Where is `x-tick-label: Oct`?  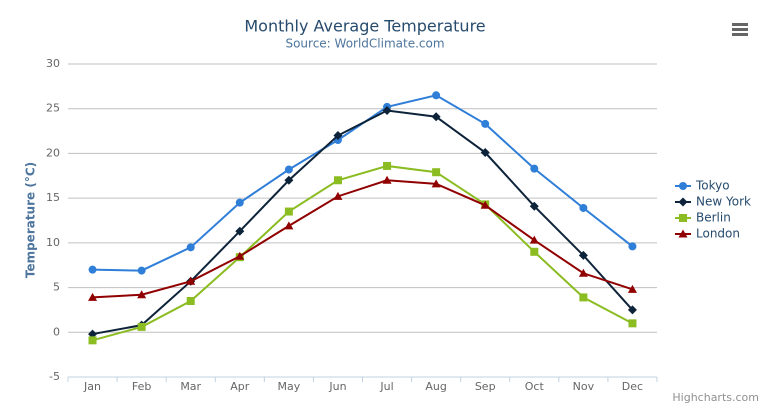 x-tick-label: Oct is located at coordinates (535, 386).